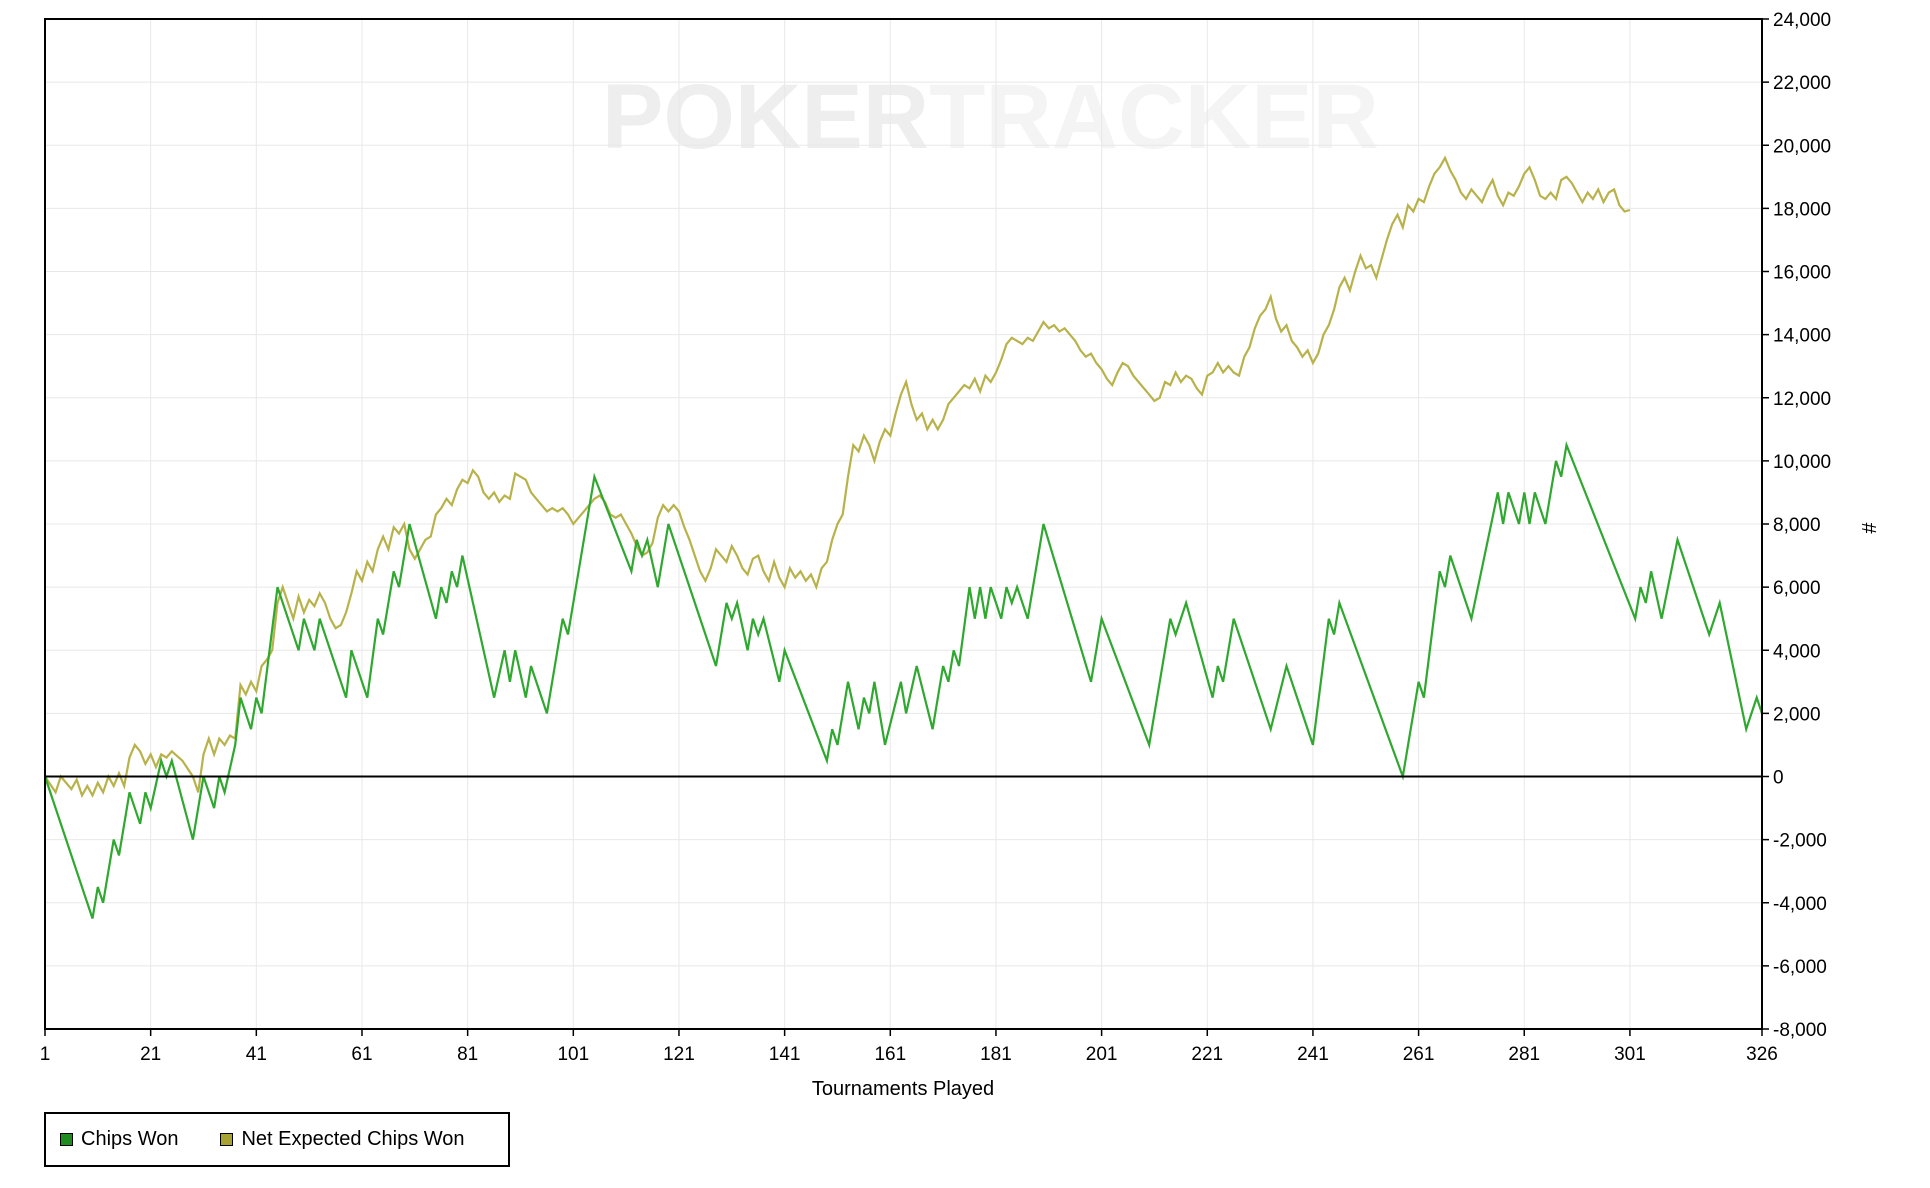 This screenshot has width=1930, height=1188. I want to click on x-tick-label: 41, so click(256, 1054).